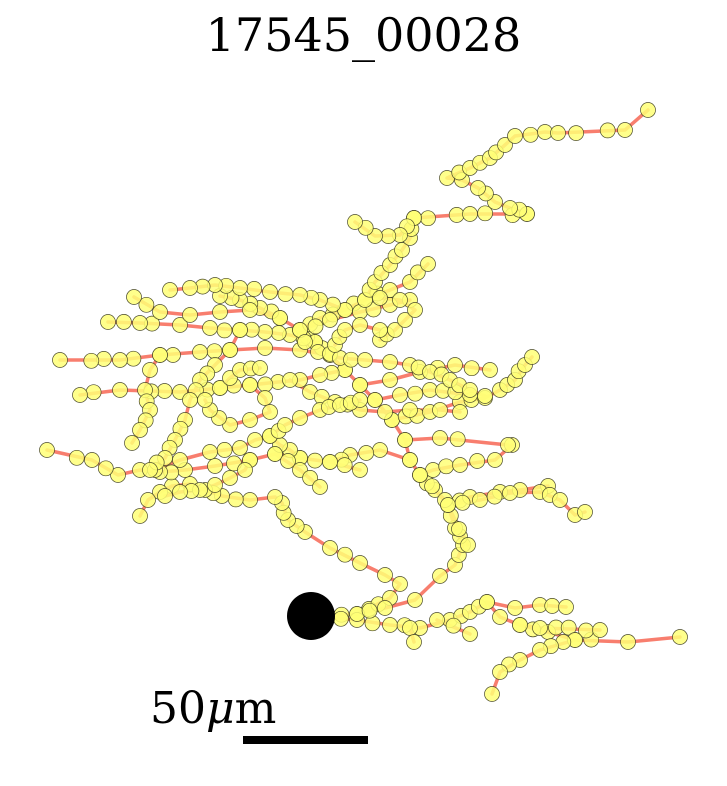 The height and width of the screenshot is (786, 727). I want to click on scale-bar-mu: μ, so click(220, 708).